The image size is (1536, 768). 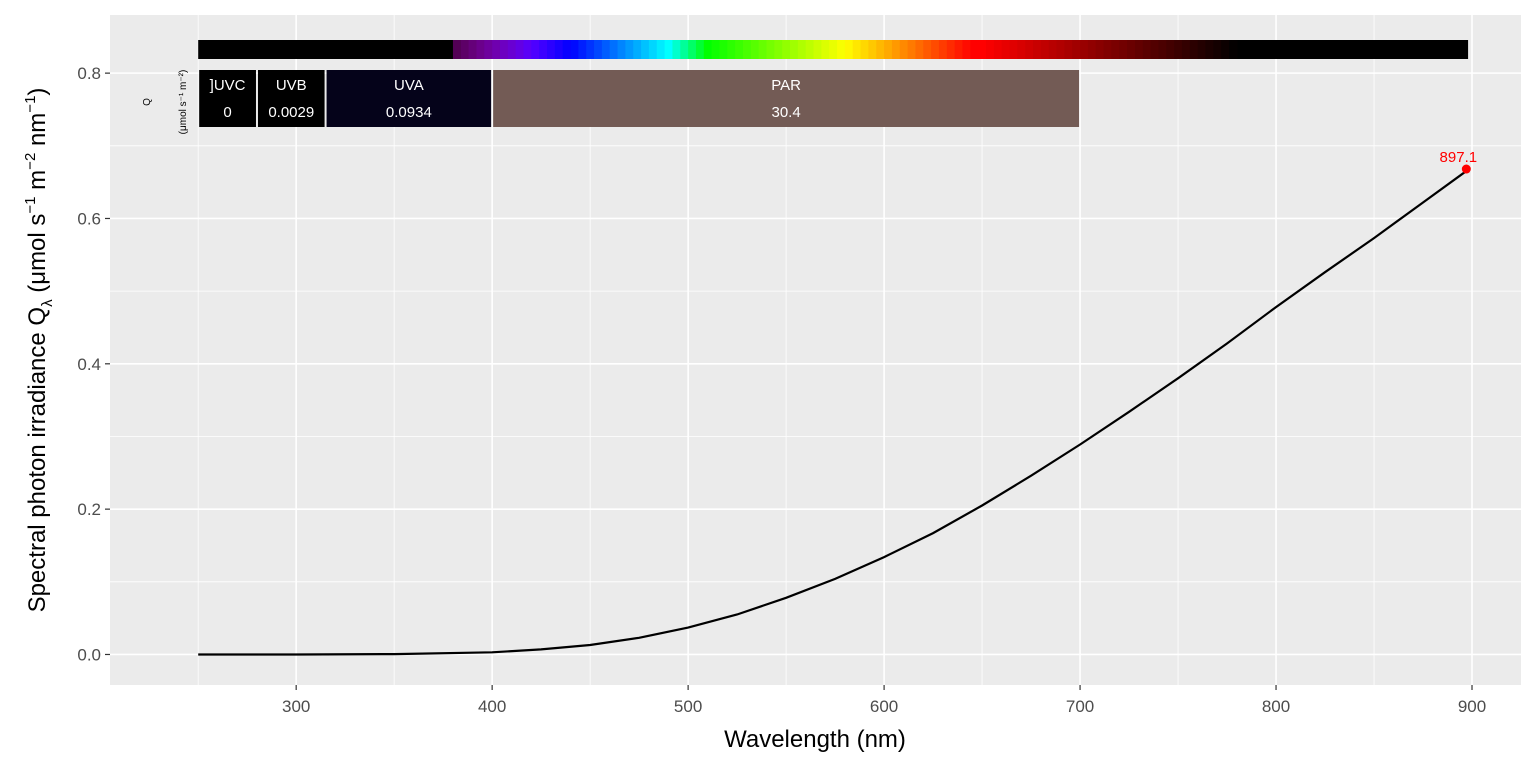 What do you see at coordinates (89, 218) in the screenshot?
I see `y-tick-label: 0.6` at bounding box center [89, 218].